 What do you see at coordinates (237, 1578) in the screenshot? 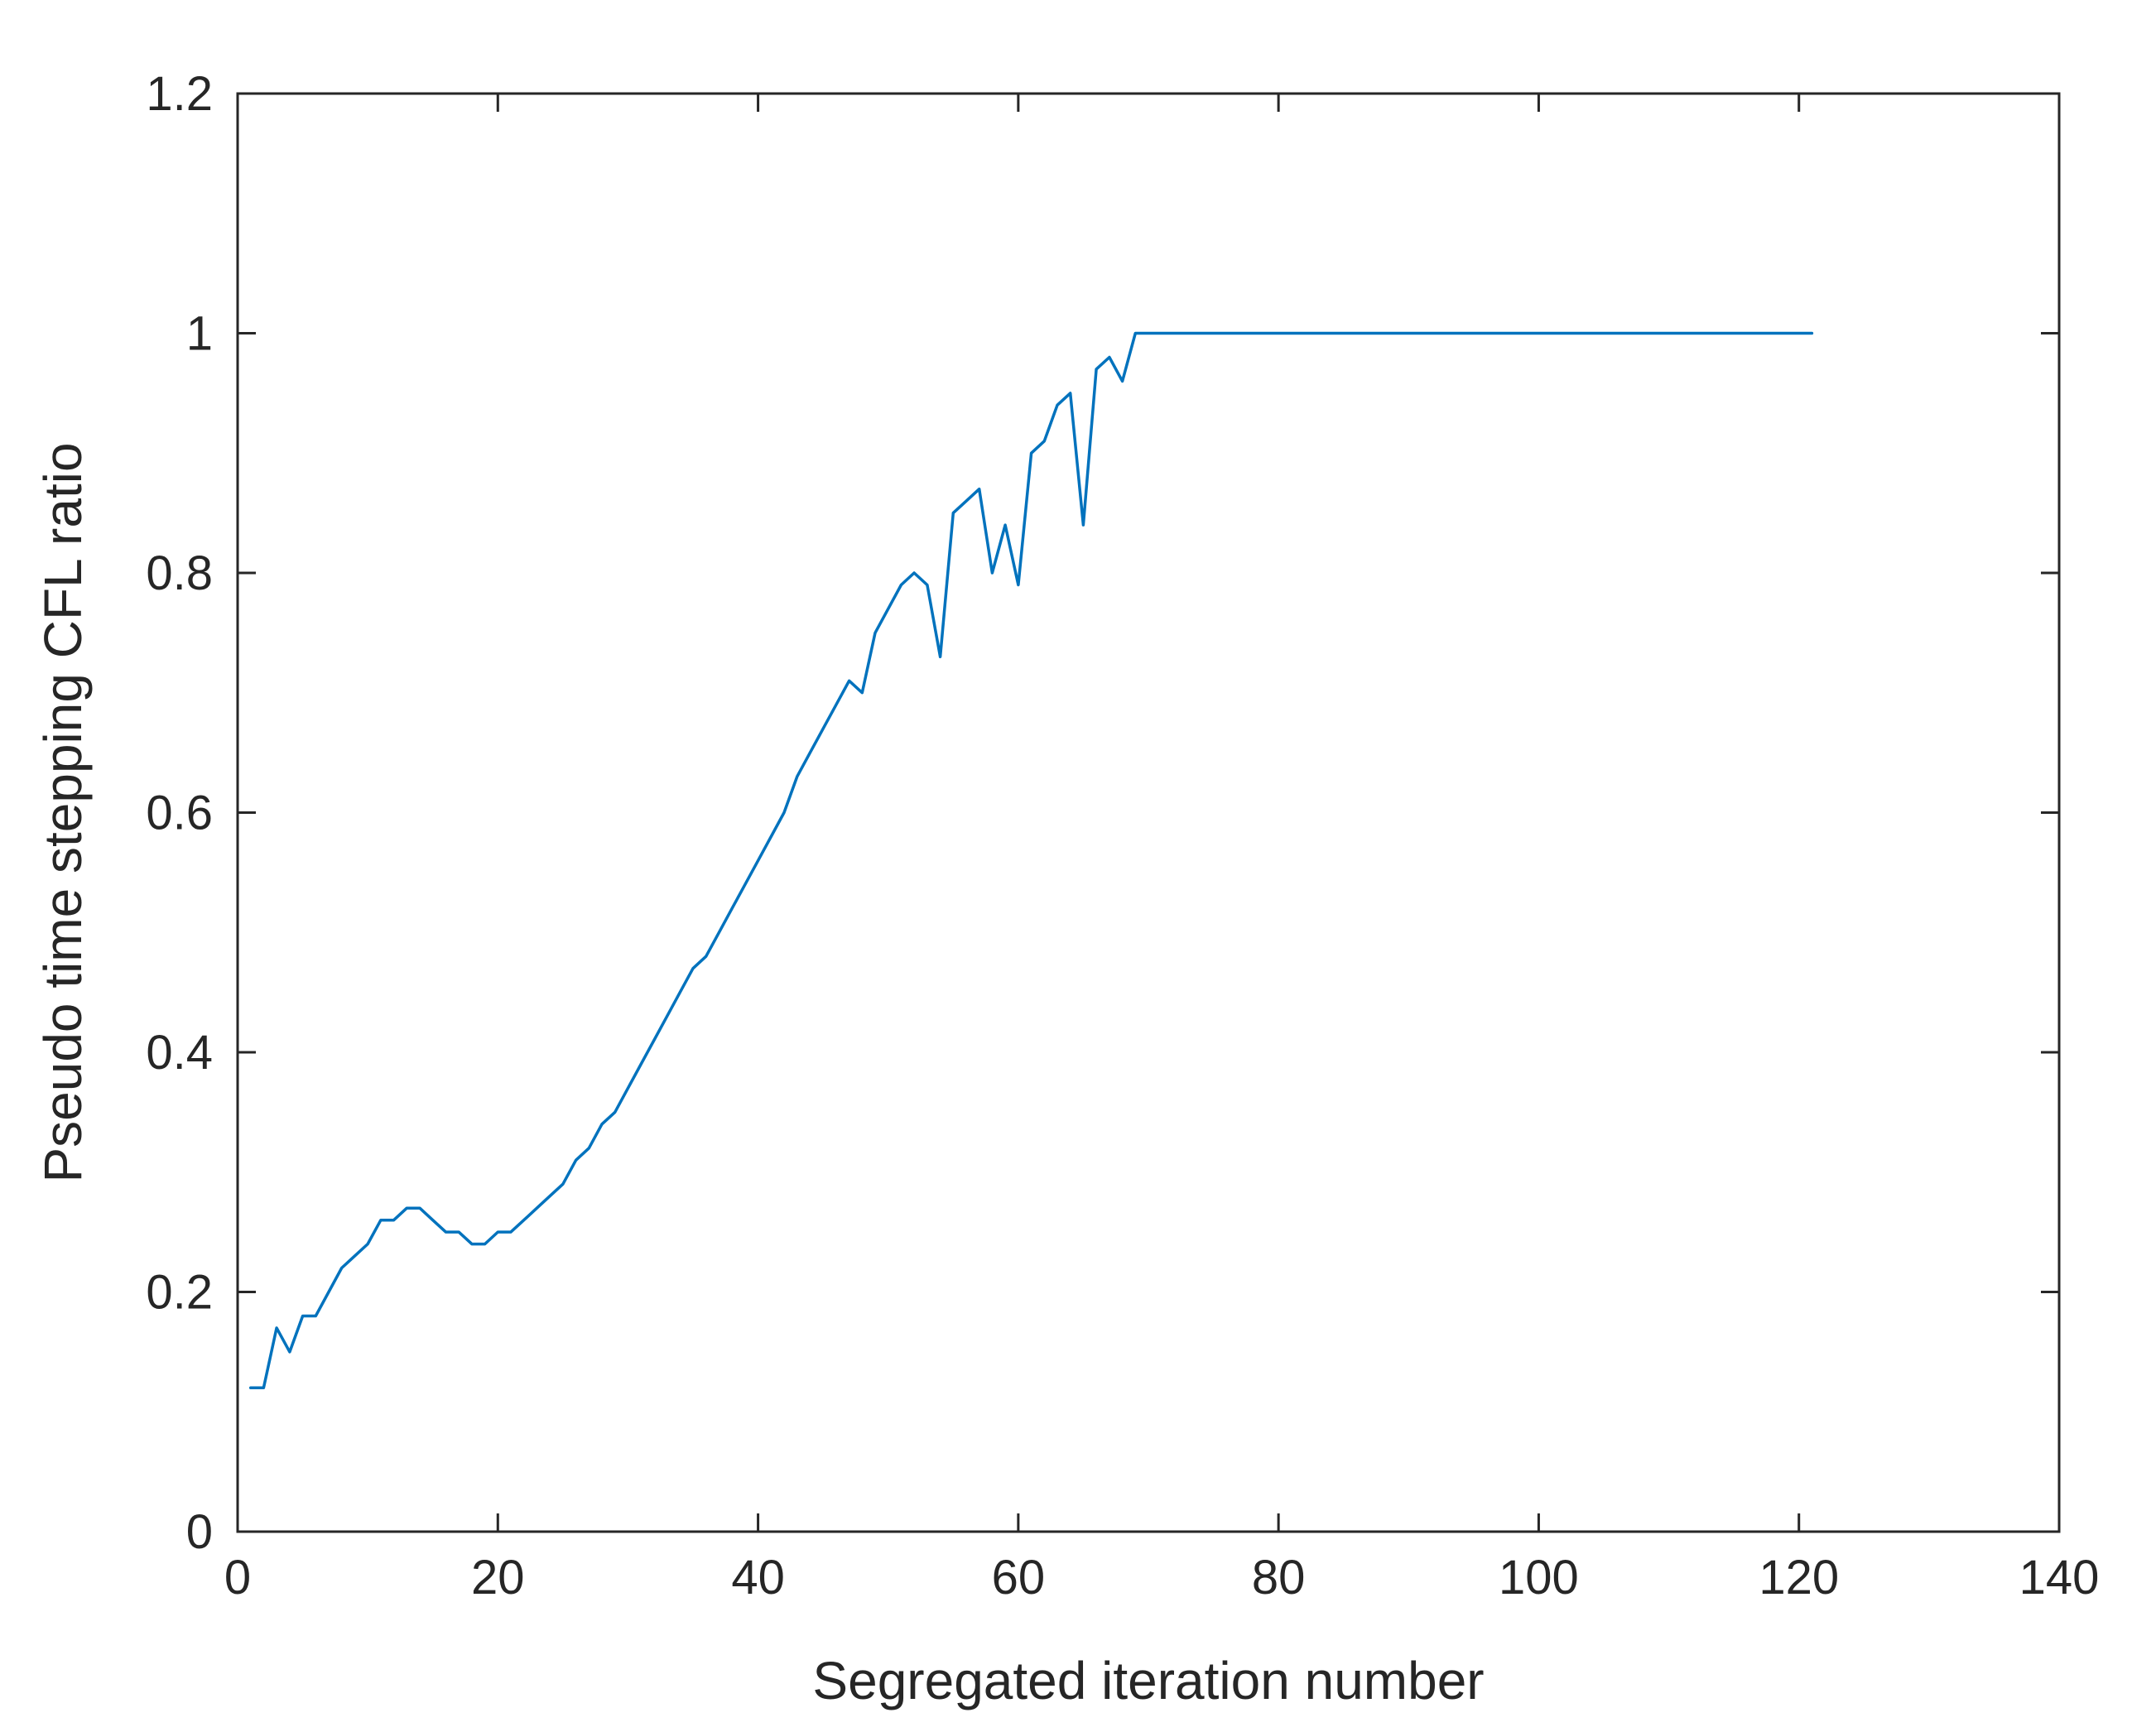
I see `x-tick-label: 0` at bounding box center [237, 1578].